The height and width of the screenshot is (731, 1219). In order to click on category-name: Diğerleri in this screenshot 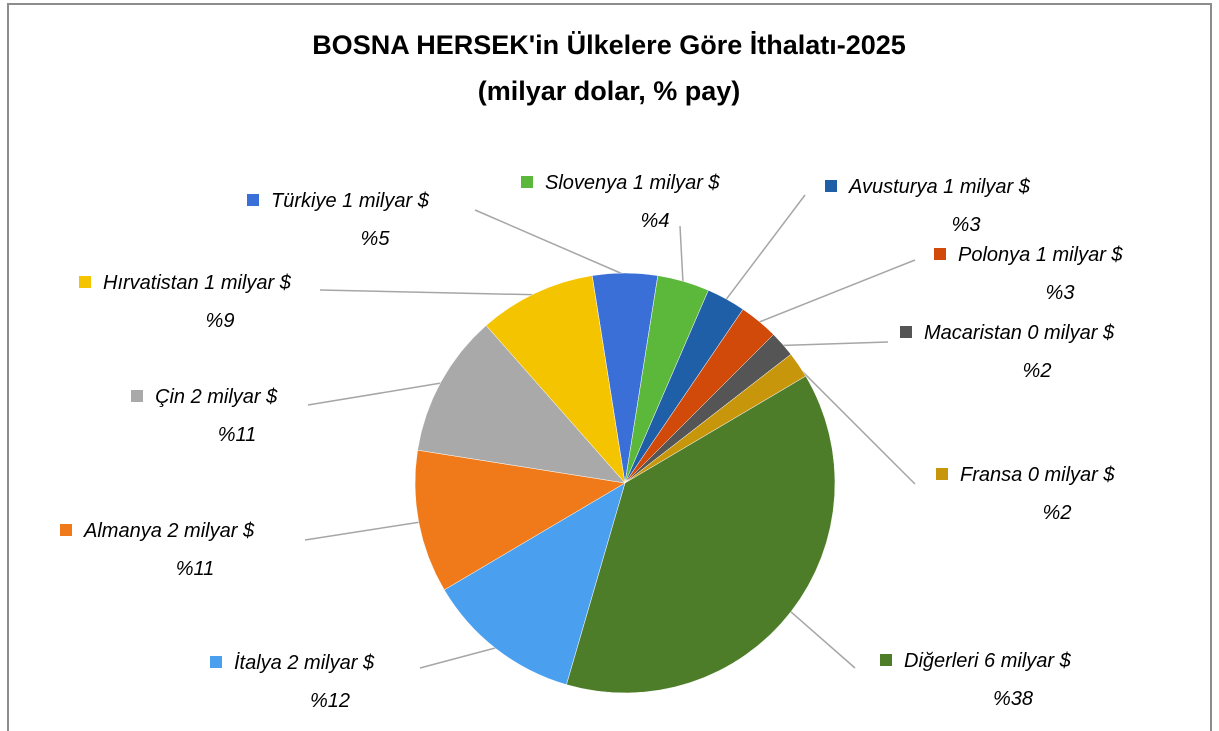, I will do `click(941, 661)`.